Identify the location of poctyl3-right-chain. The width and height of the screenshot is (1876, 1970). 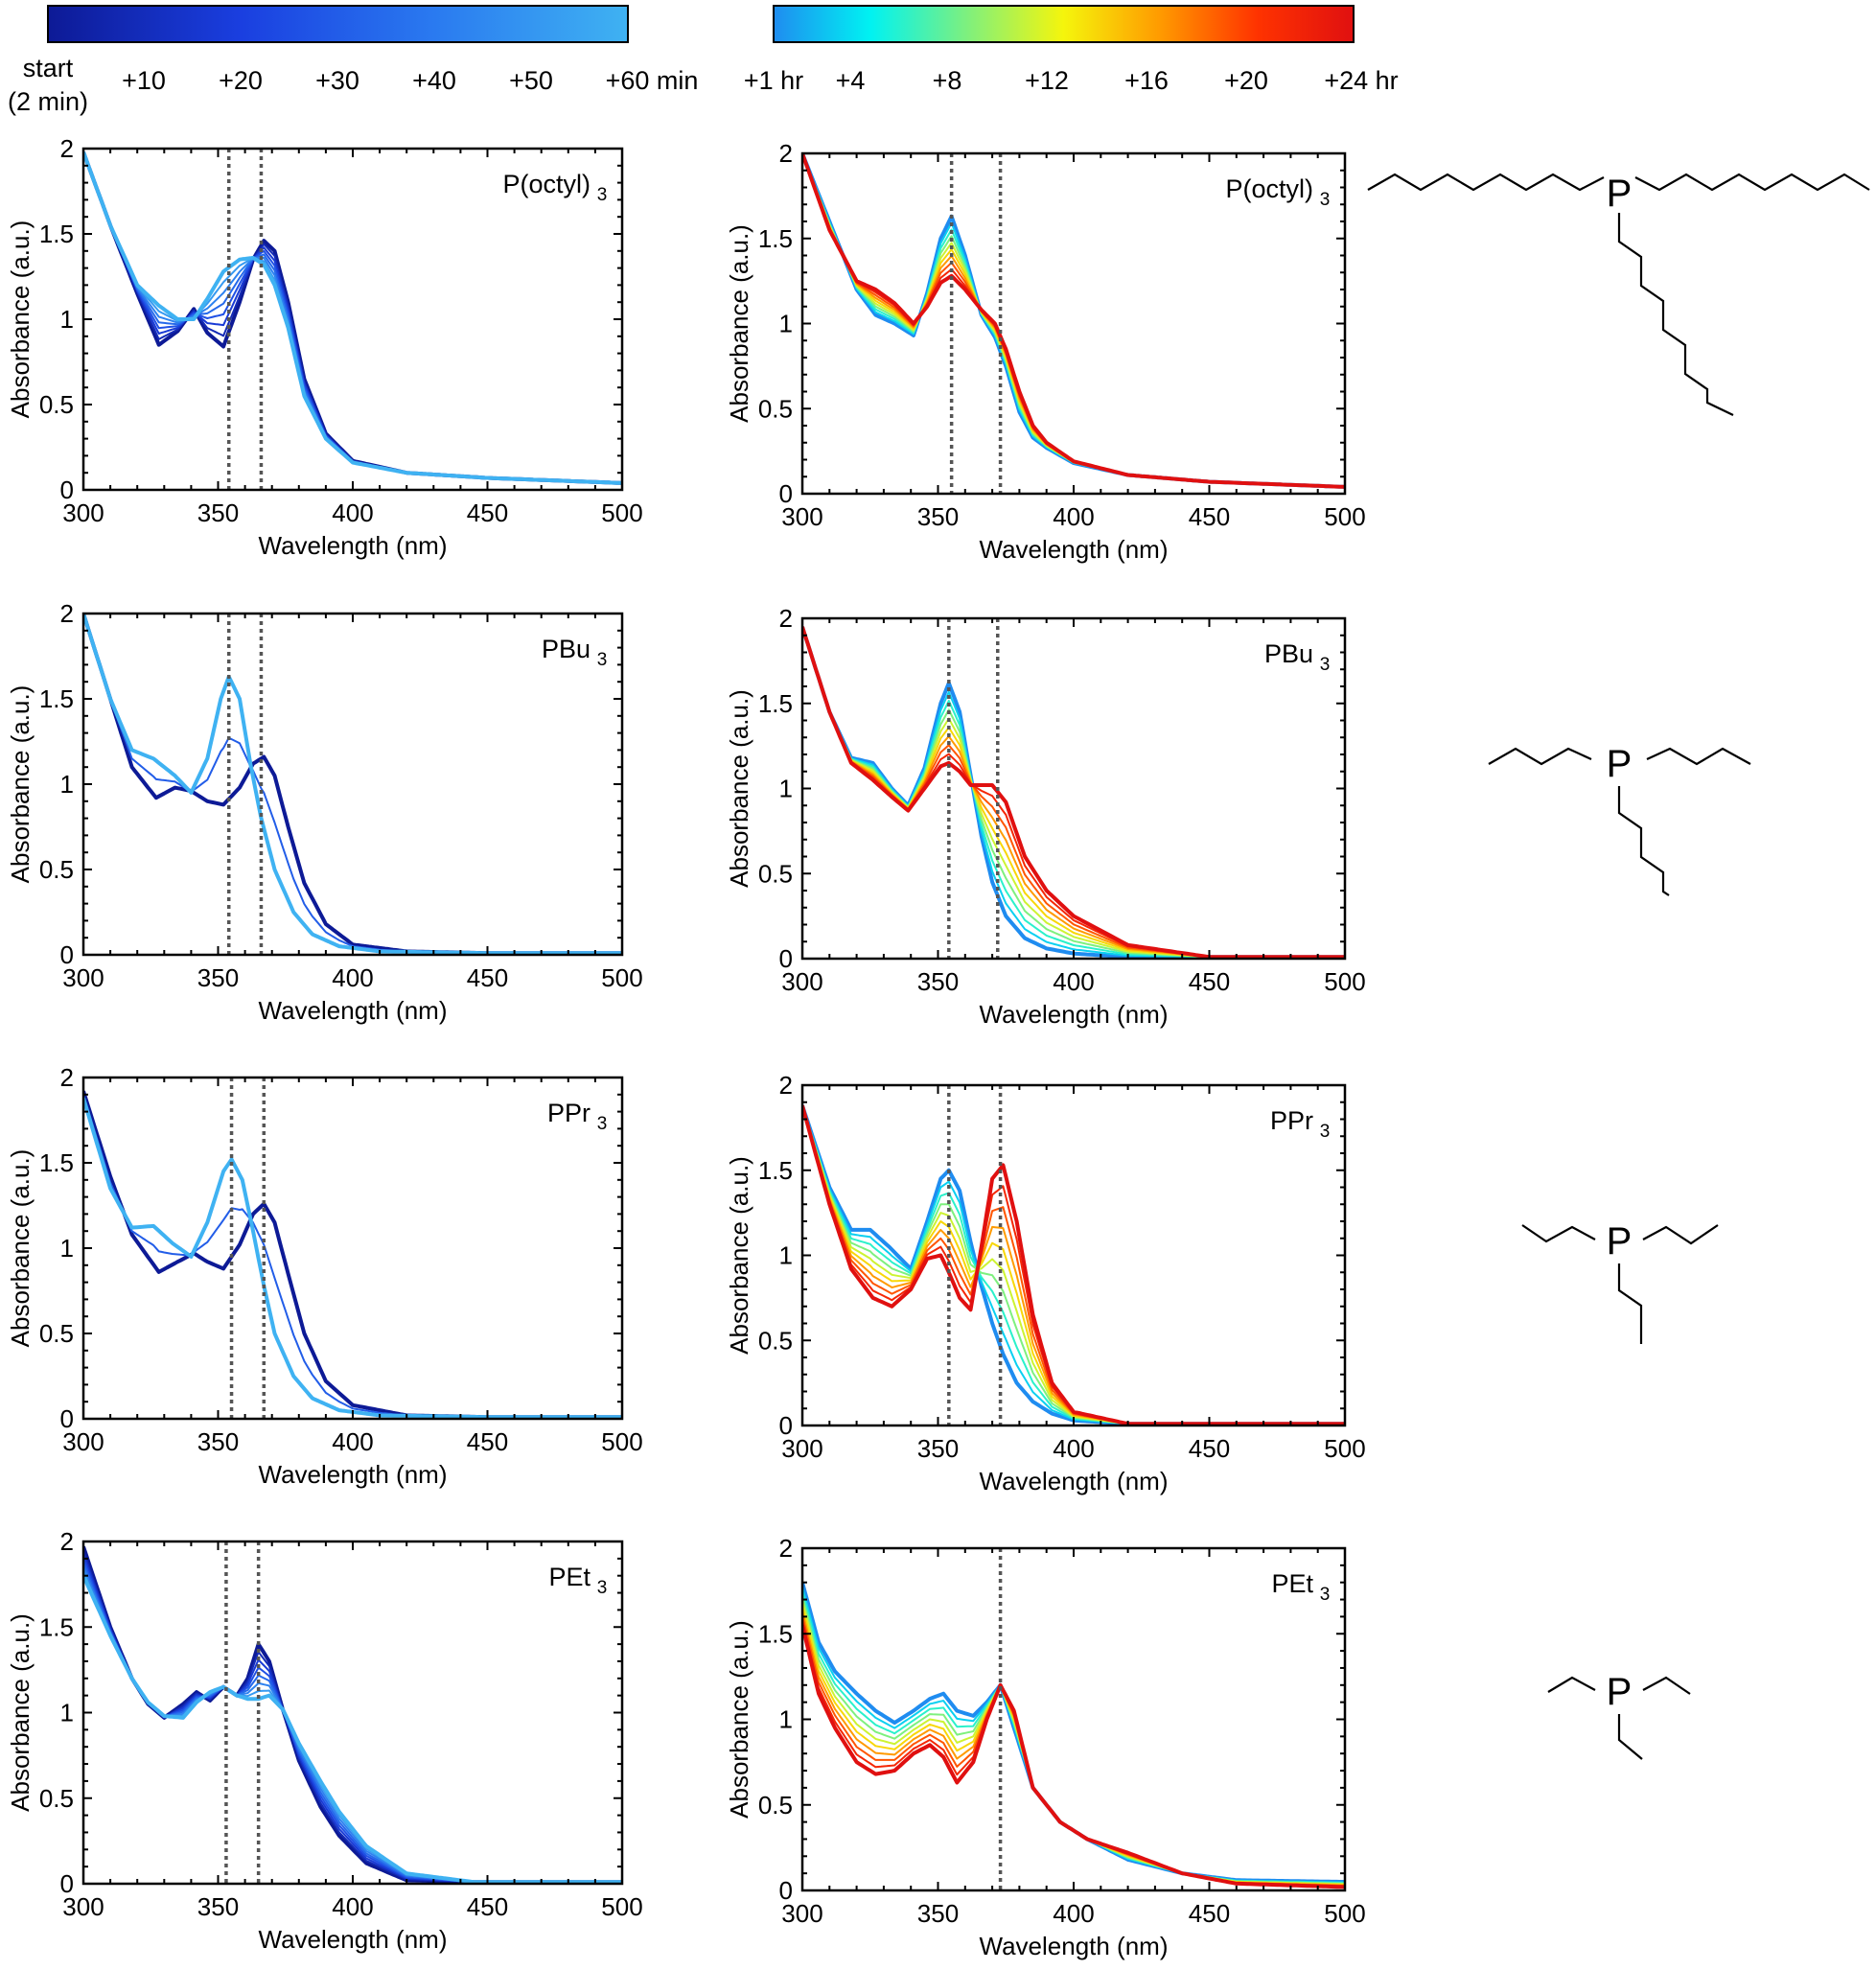
(1752, 182).